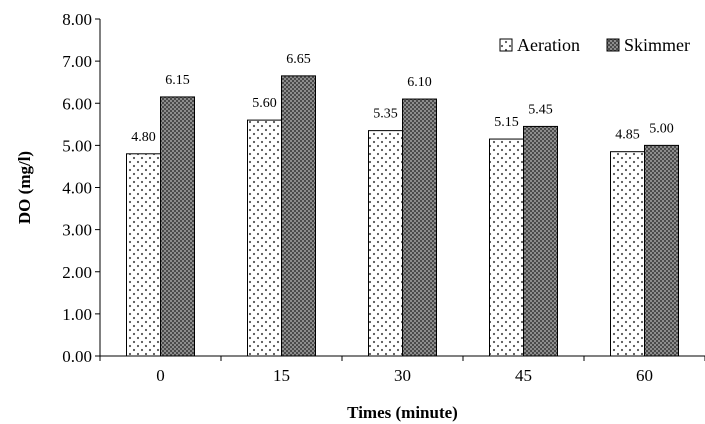  What do you see at coordinates (402, 412) in the screenshot?
I see `x-axis-title: Times (minute)` at bounding box center [402, 412].